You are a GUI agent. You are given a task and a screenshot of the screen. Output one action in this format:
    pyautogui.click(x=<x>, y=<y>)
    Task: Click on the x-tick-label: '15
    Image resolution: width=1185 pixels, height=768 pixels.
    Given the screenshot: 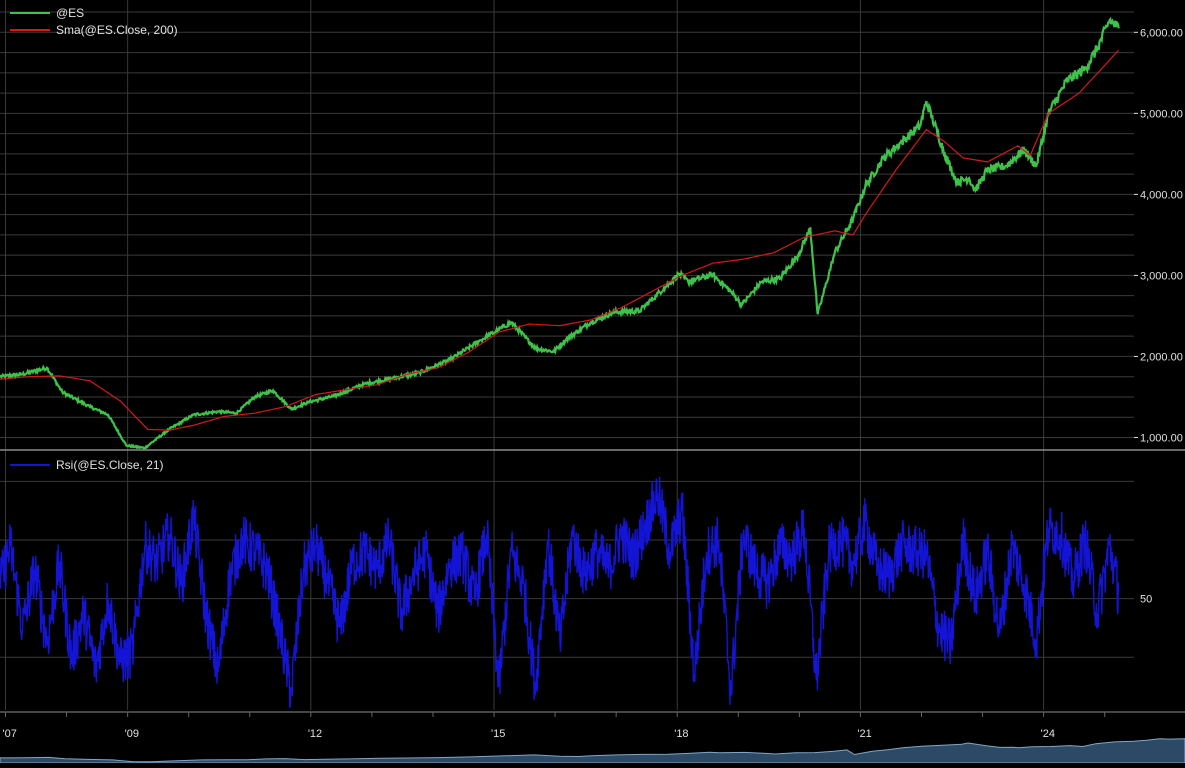 What is the action you would take?
    pyautogui.click(x=498, y=734)
    